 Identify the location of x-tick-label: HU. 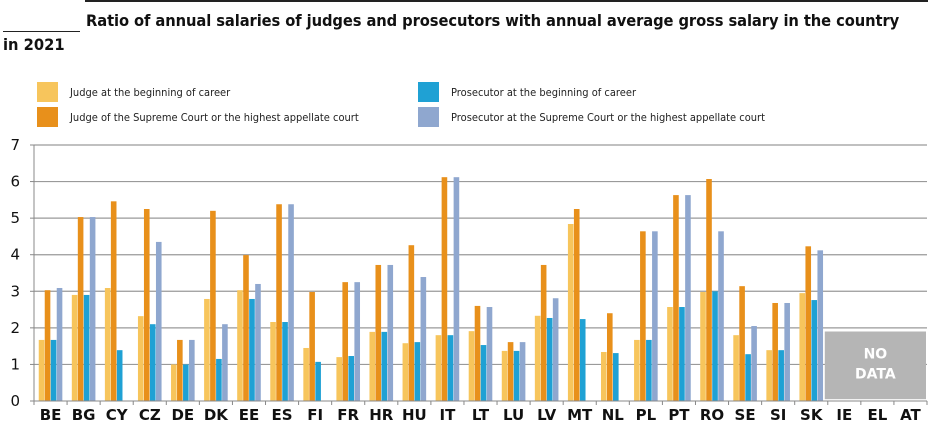
(414, 415).